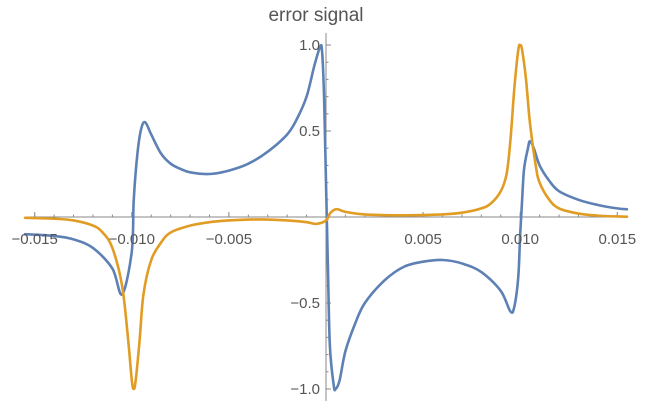  What do you see at coordinates (132, 239) in the screenshot?
I see `x-tick-label: −0.010` at bounding box center [132, 239].